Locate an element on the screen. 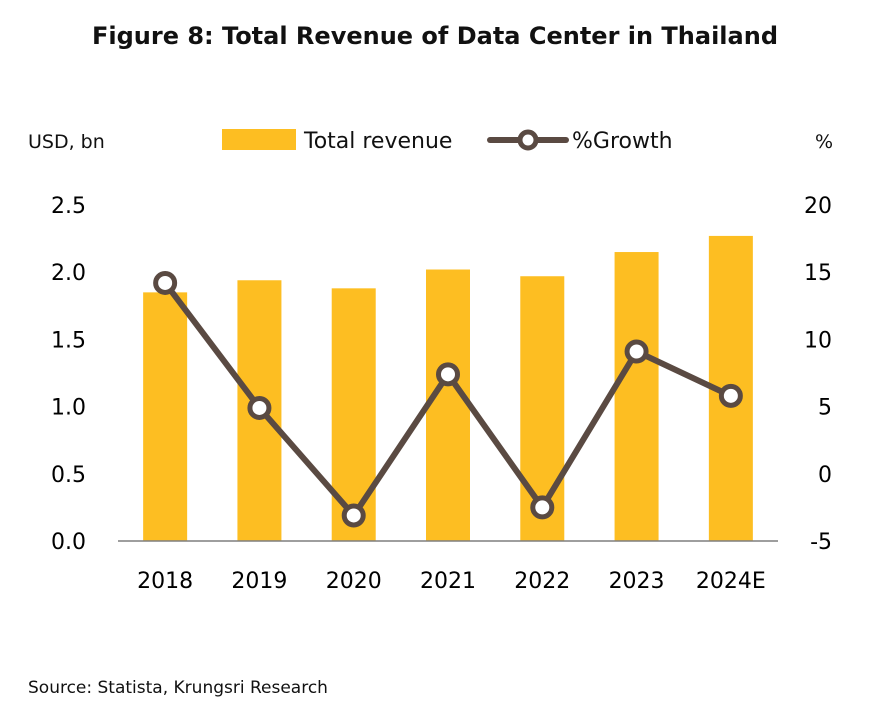 The height and width of the screenshot is (724, 870). right-tick-label: 0 is located at coordinates (825, 475).